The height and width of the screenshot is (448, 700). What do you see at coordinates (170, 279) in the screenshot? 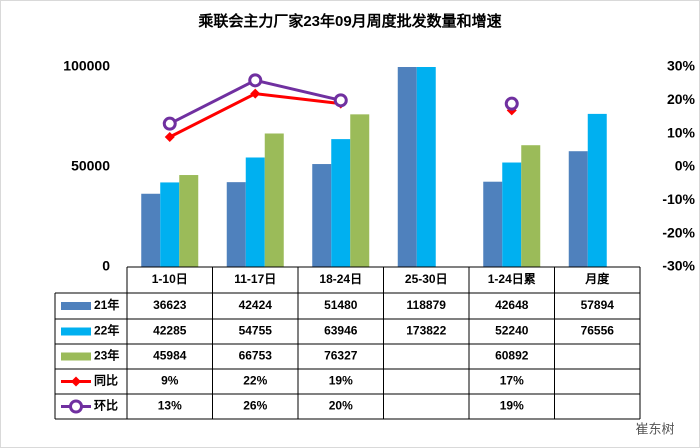
I see `category-label: 1-10日` at bounding box center [170, 279].